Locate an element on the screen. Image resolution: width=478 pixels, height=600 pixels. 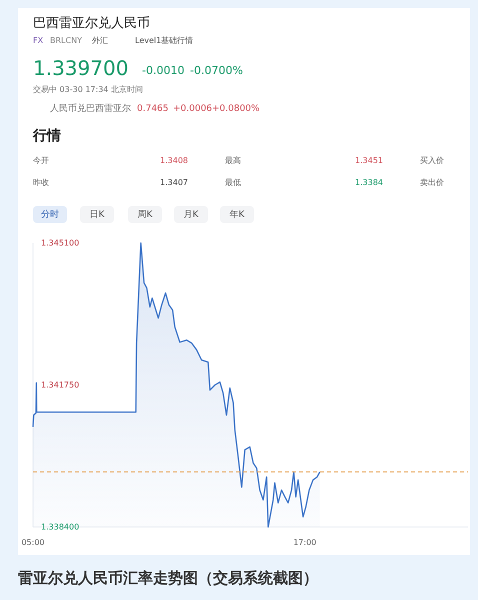
text: 1.3407 is located at coordinates (174, 182).